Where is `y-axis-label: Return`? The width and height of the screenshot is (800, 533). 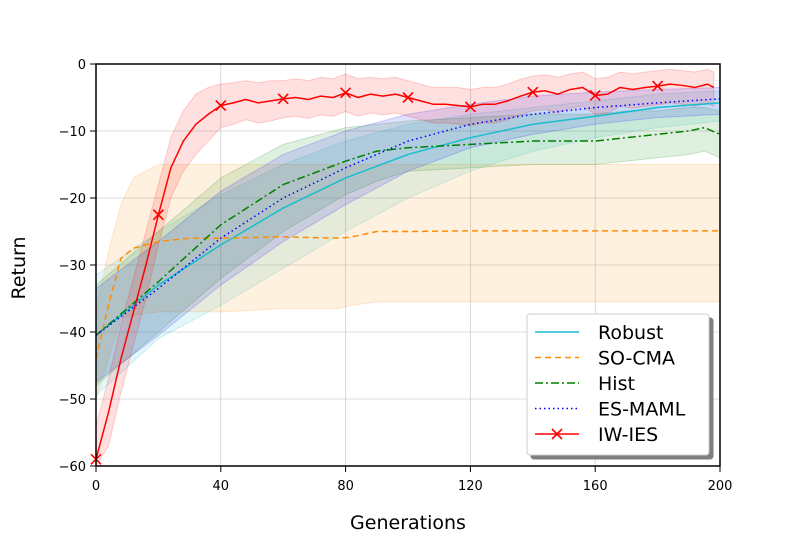 y-axis-label: Return is located at coordinates (19, 267).